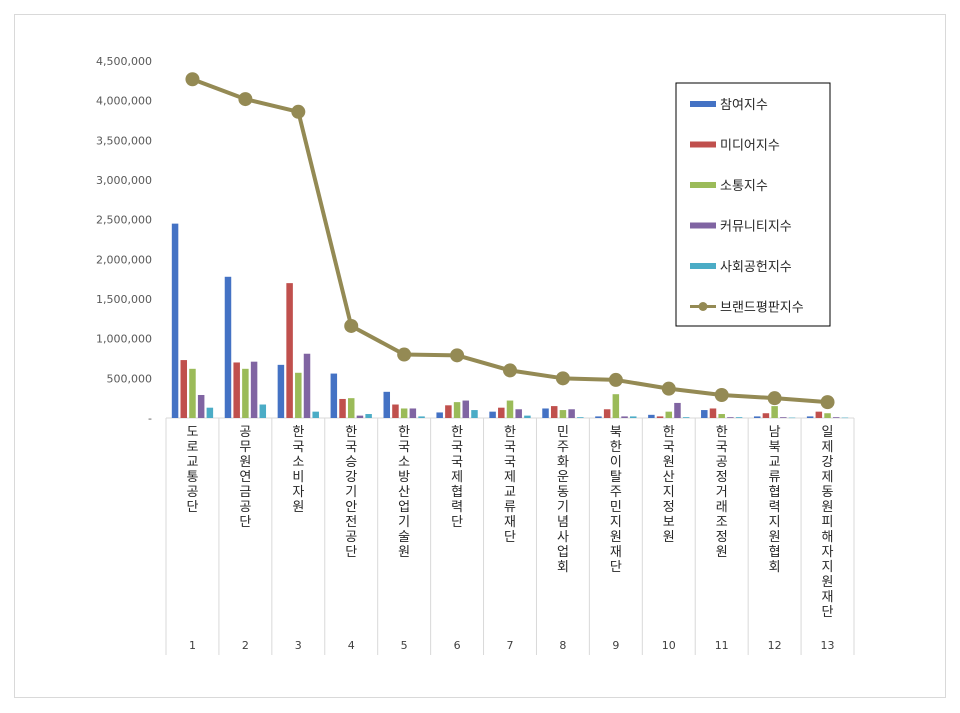 The width and height of the screenshot is (960, 713). I want to click on legend-box, so click(753, 204).